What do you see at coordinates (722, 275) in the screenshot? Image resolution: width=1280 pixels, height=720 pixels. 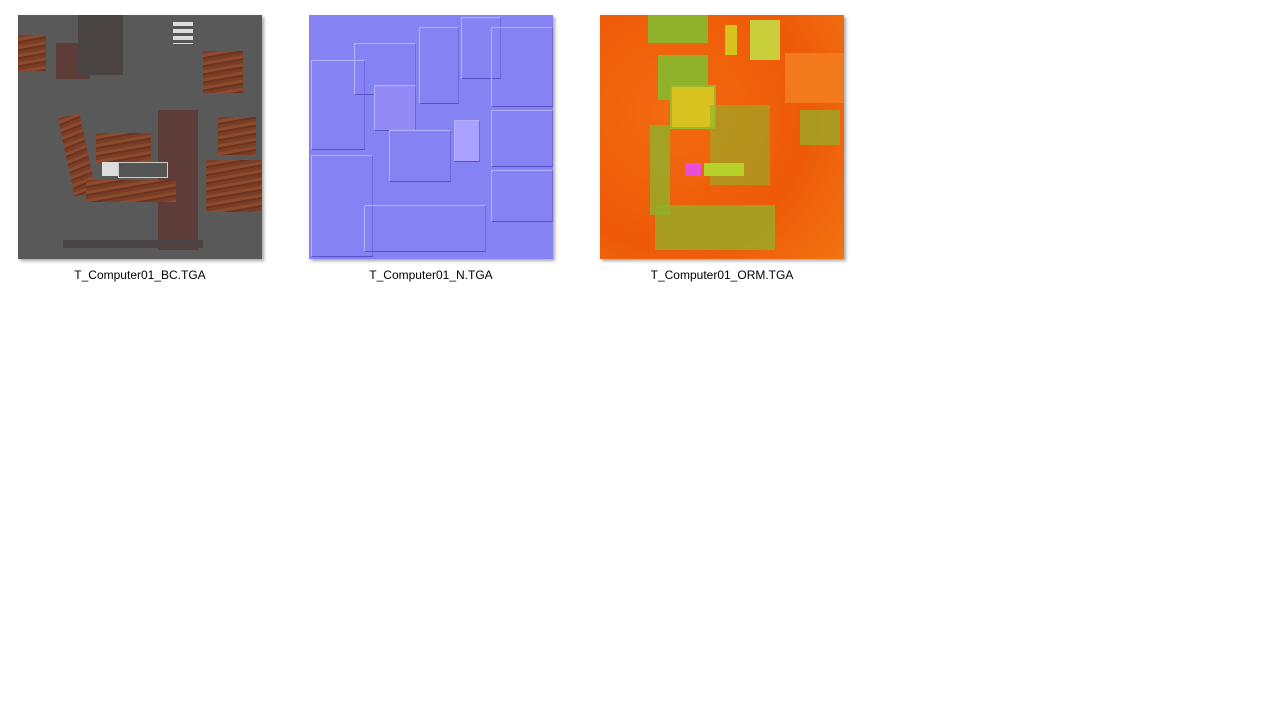 I see `file-name: T_Computer01_ORM.TGA` at bounding box center [722, 275].